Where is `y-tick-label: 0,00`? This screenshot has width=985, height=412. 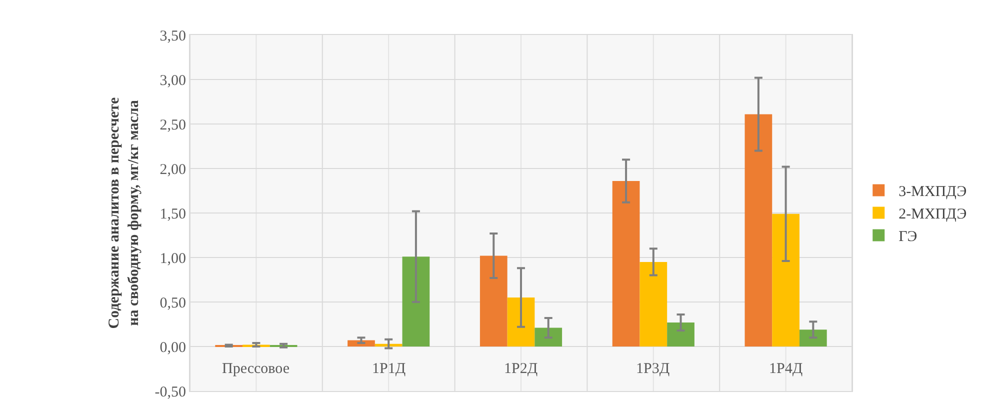
y-tick-label: 0,00 is located at coordinates (173, 348).